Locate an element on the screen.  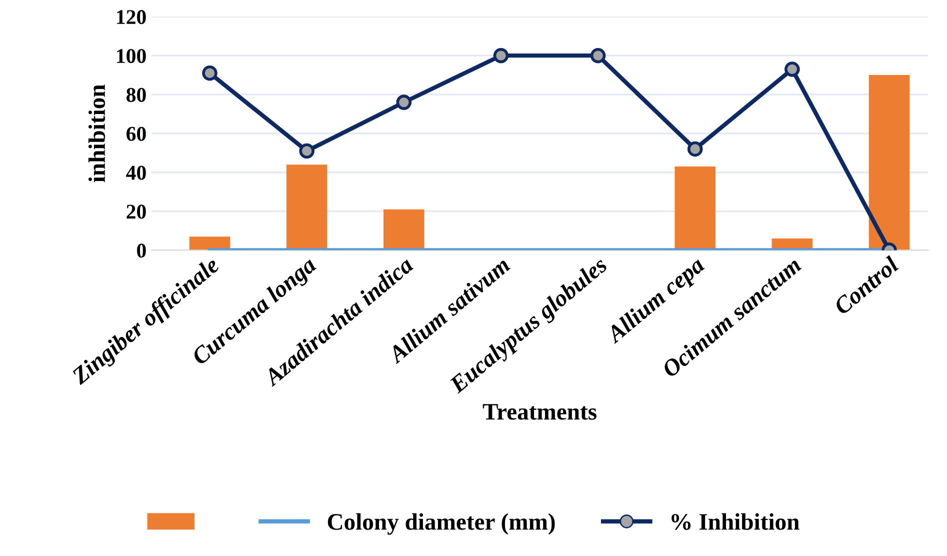
y-tick-label: 80 is located at coordinates (136, 95).